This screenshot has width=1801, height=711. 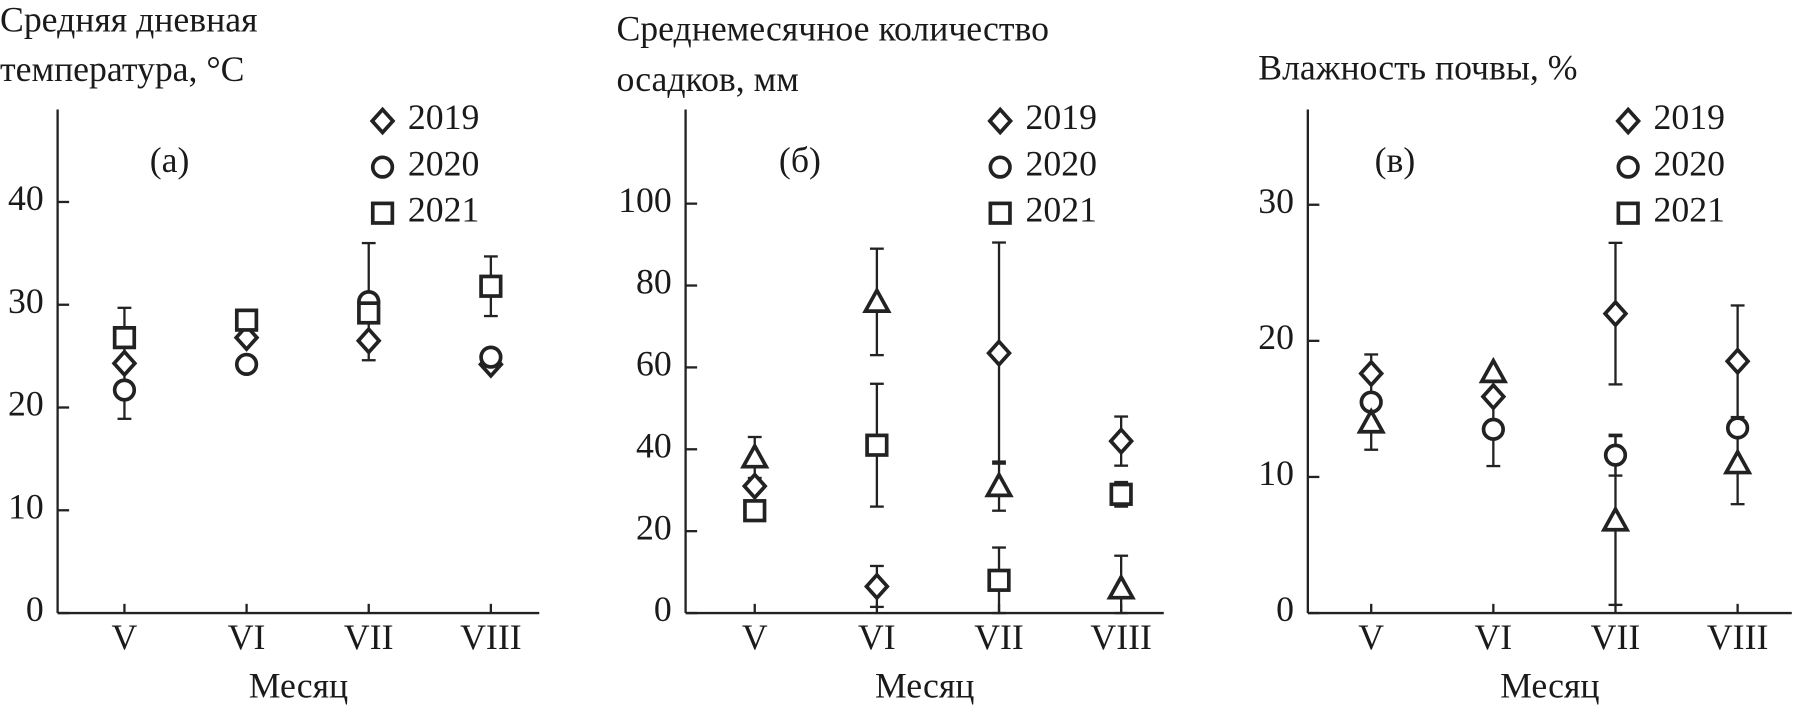 What do you see at coordinates (1395, 160) in the screenshot?
I see `panel-label: (в)` at bounding box center [1395, 160].